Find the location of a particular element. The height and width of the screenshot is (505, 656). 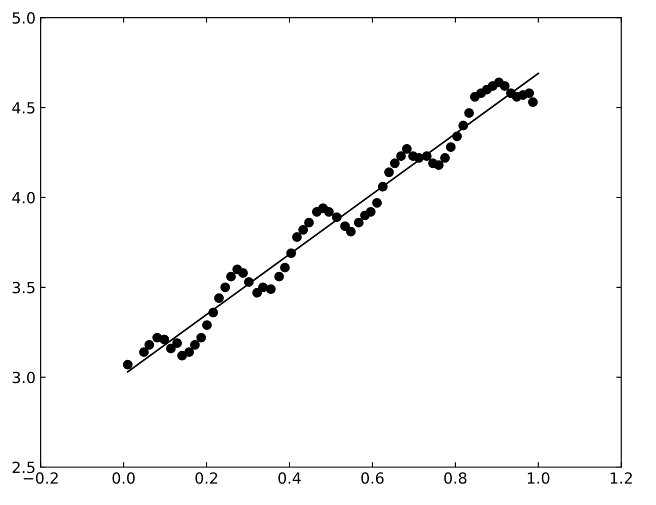

y-tick-label: 3.0 is located at coordinates (23, 378).